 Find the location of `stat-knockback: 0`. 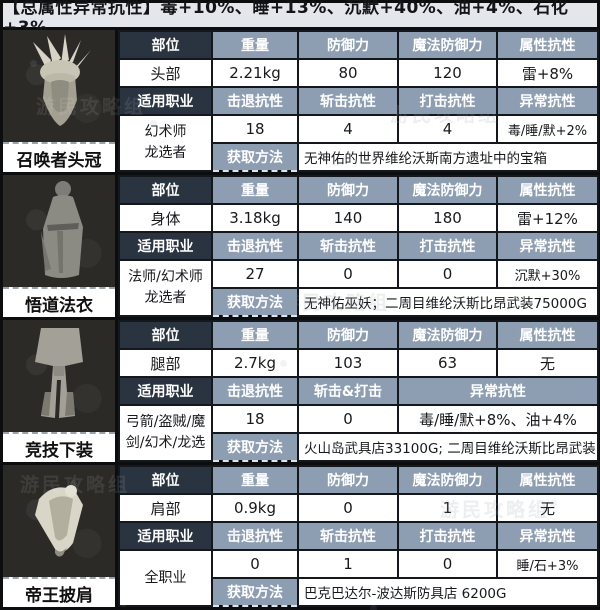

stat-knockback: 0 is located at coordinates (255, 564).